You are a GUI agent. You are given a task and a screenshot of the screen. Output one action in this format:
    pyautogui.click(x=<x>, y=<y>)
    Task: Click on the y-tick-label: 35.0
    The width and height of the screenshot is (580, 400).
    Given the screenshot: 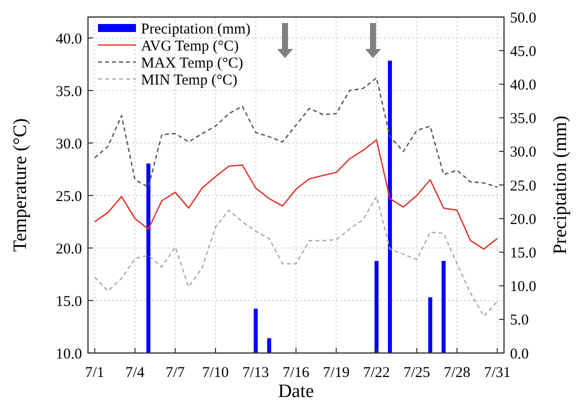 What is the action you would take?
    pyautogui.click(x=69, y=92)
    